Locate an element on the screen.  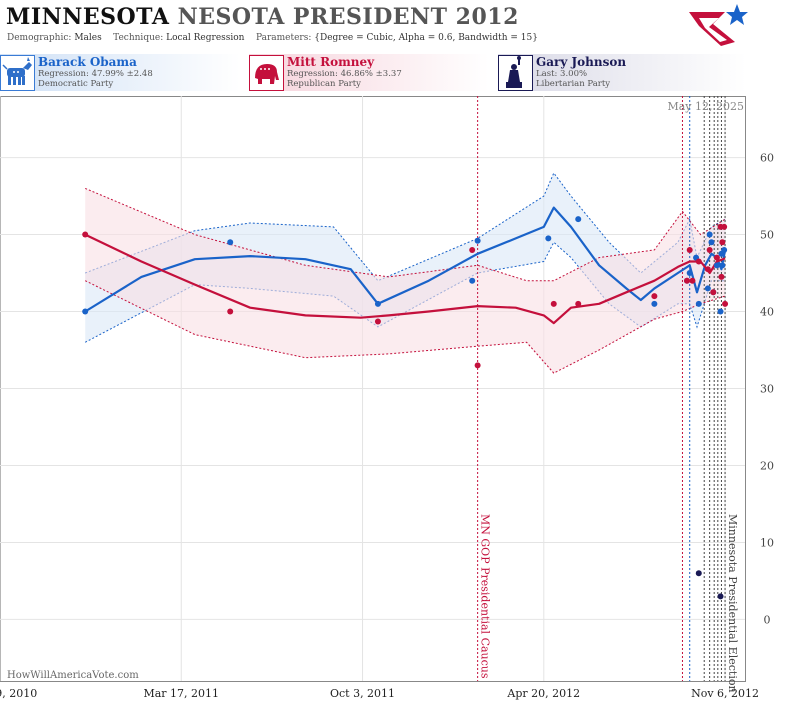
band-upper-line is located at coordinates (405, 234).